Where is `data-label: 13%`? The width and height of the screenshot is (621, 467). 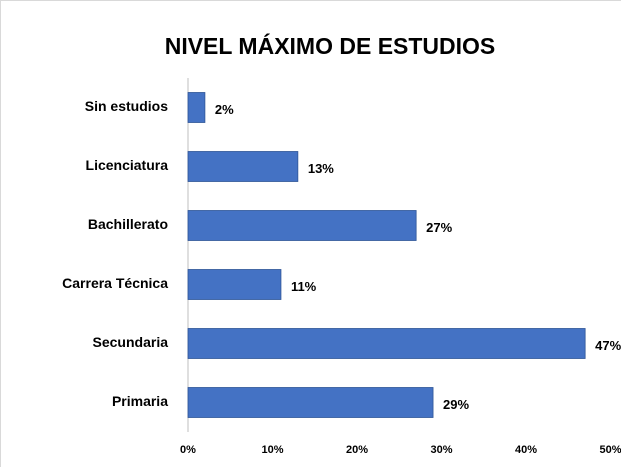 data-label: 13% is located at coordinates (321, 168).